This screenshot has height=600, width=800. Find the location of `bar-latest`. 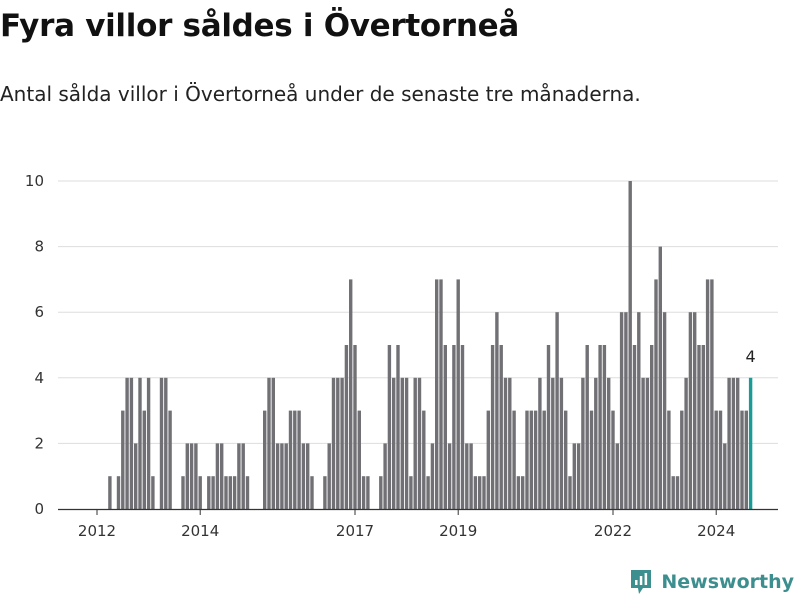

bar-latest is located at coordinates (750, 443).